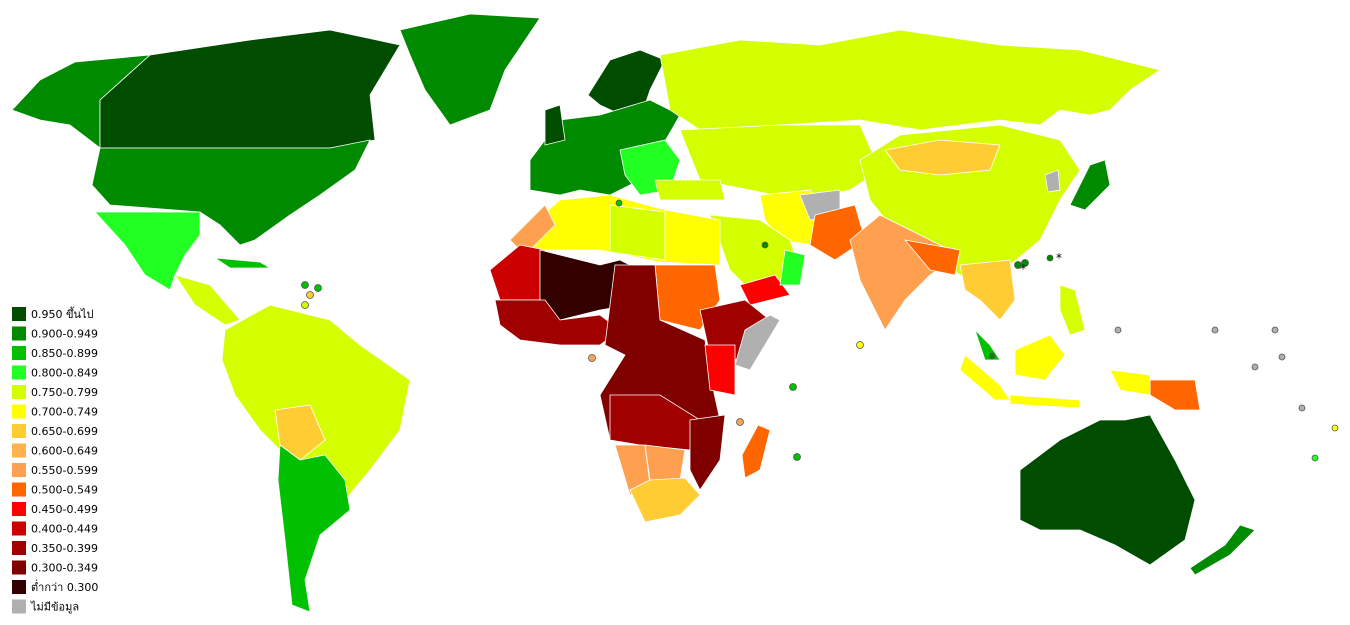  I want to click on india, so click(905, 272).